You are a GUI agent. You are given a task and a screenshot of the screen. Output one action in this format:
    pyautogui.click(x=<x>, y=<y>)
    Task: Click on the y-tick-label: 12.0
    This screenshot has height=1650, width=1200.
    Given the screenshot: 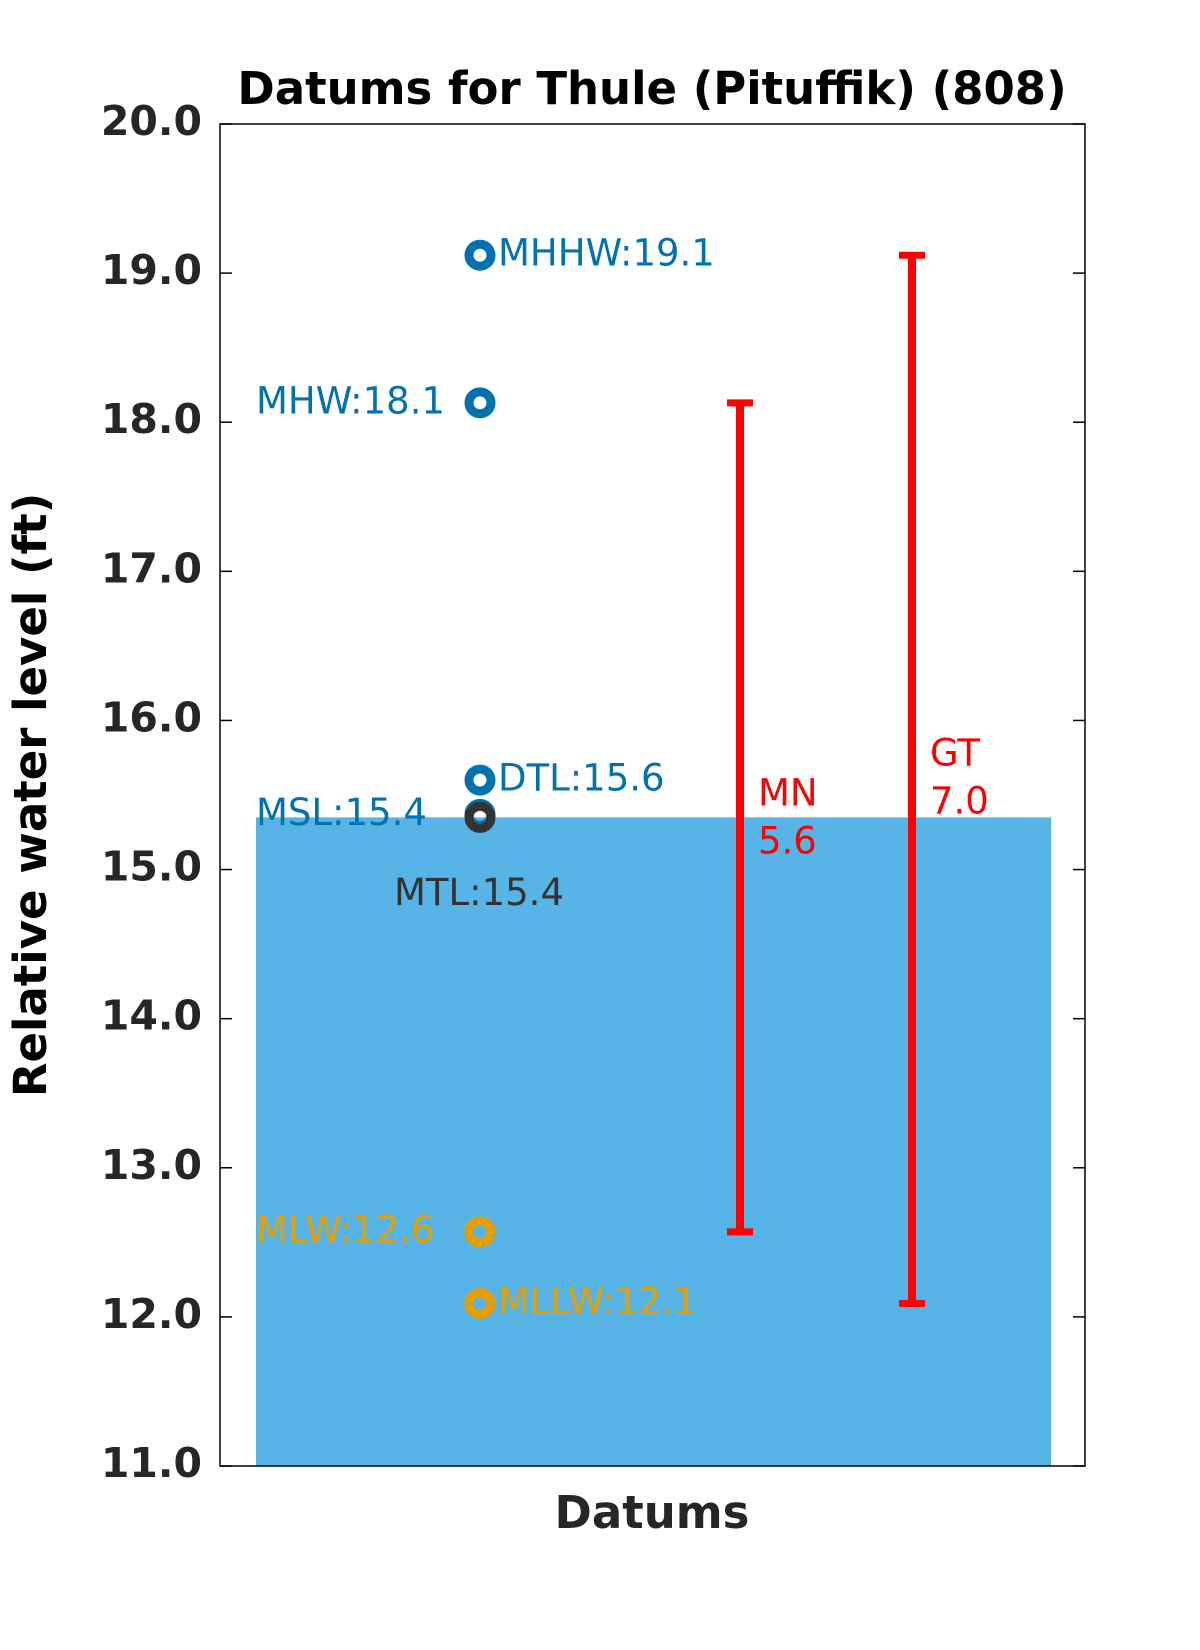 What is the action you would take?
    pyautogui.click(x=151, y=1314)
    